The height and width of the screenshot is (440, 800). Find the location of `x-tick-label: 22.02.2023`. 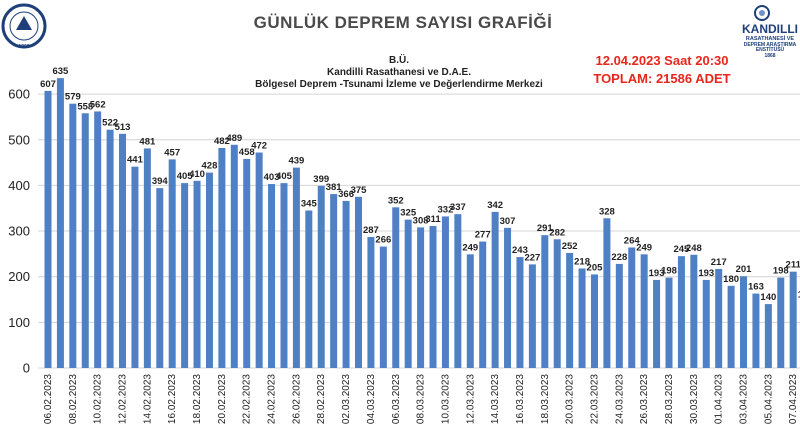

x-tick-label: 22.02.2023 is located at coordinates (247, 399).